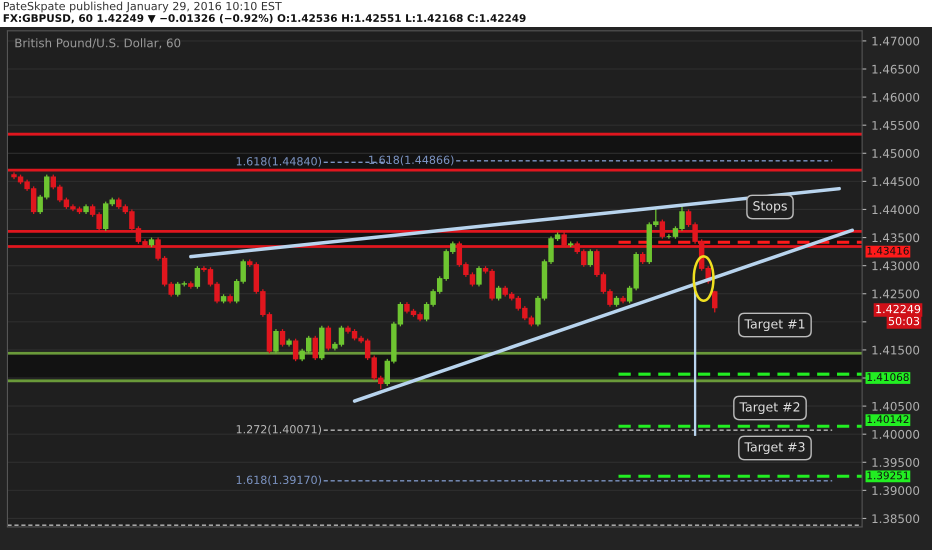  I want to click on ref-line-label: 1.618(1.39170), so click(279, 480).